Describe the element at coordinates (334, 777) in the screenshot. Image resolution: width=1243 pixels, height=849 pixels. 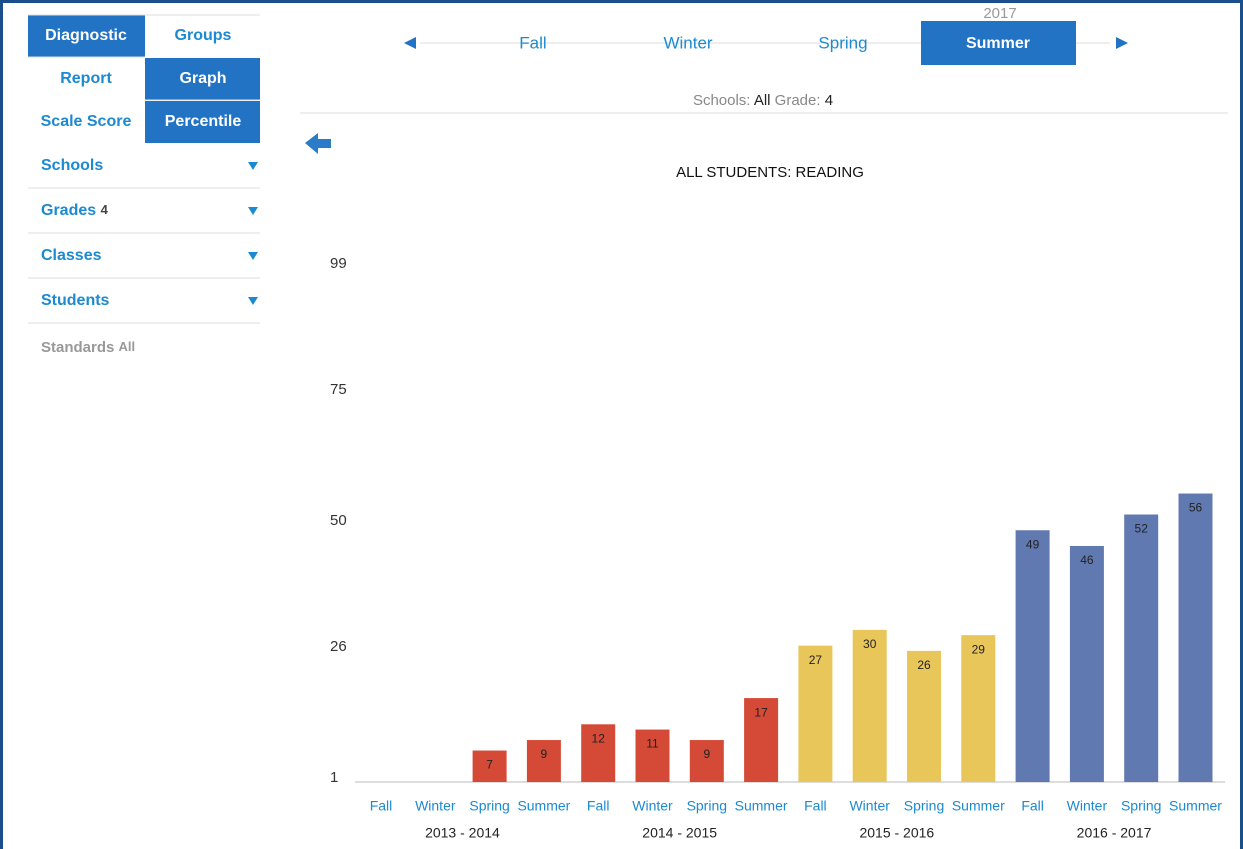
I see `y-tick-label: 1` at that location.